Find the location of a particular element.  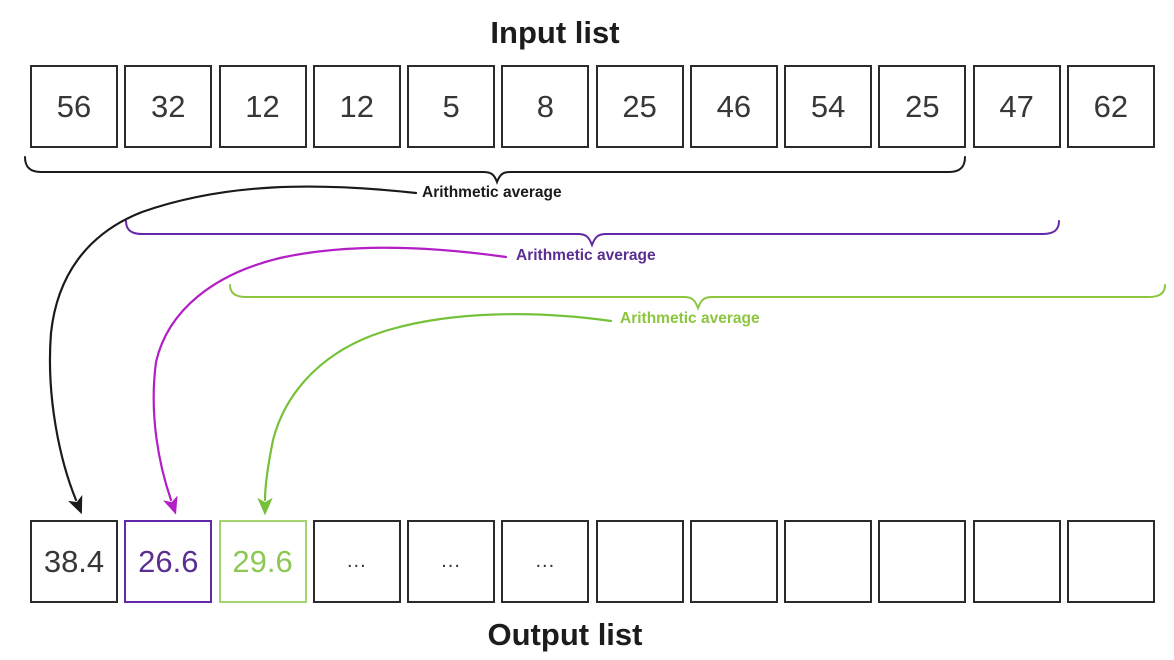

black-window-brace is located at coordinates (495, 170).